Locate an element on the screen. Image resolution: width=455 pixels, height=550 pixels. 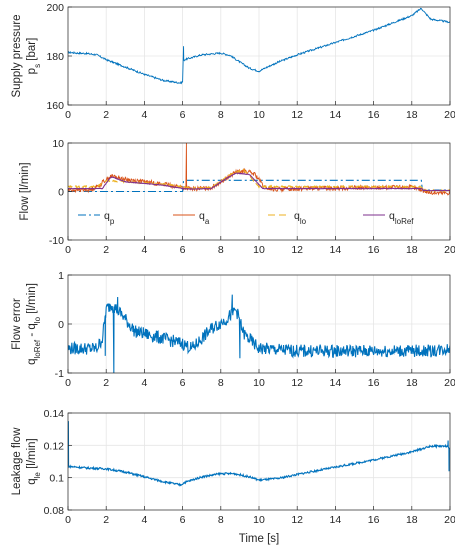
legend: qp qa qlo qloRef is located at coordinates (246, 218).